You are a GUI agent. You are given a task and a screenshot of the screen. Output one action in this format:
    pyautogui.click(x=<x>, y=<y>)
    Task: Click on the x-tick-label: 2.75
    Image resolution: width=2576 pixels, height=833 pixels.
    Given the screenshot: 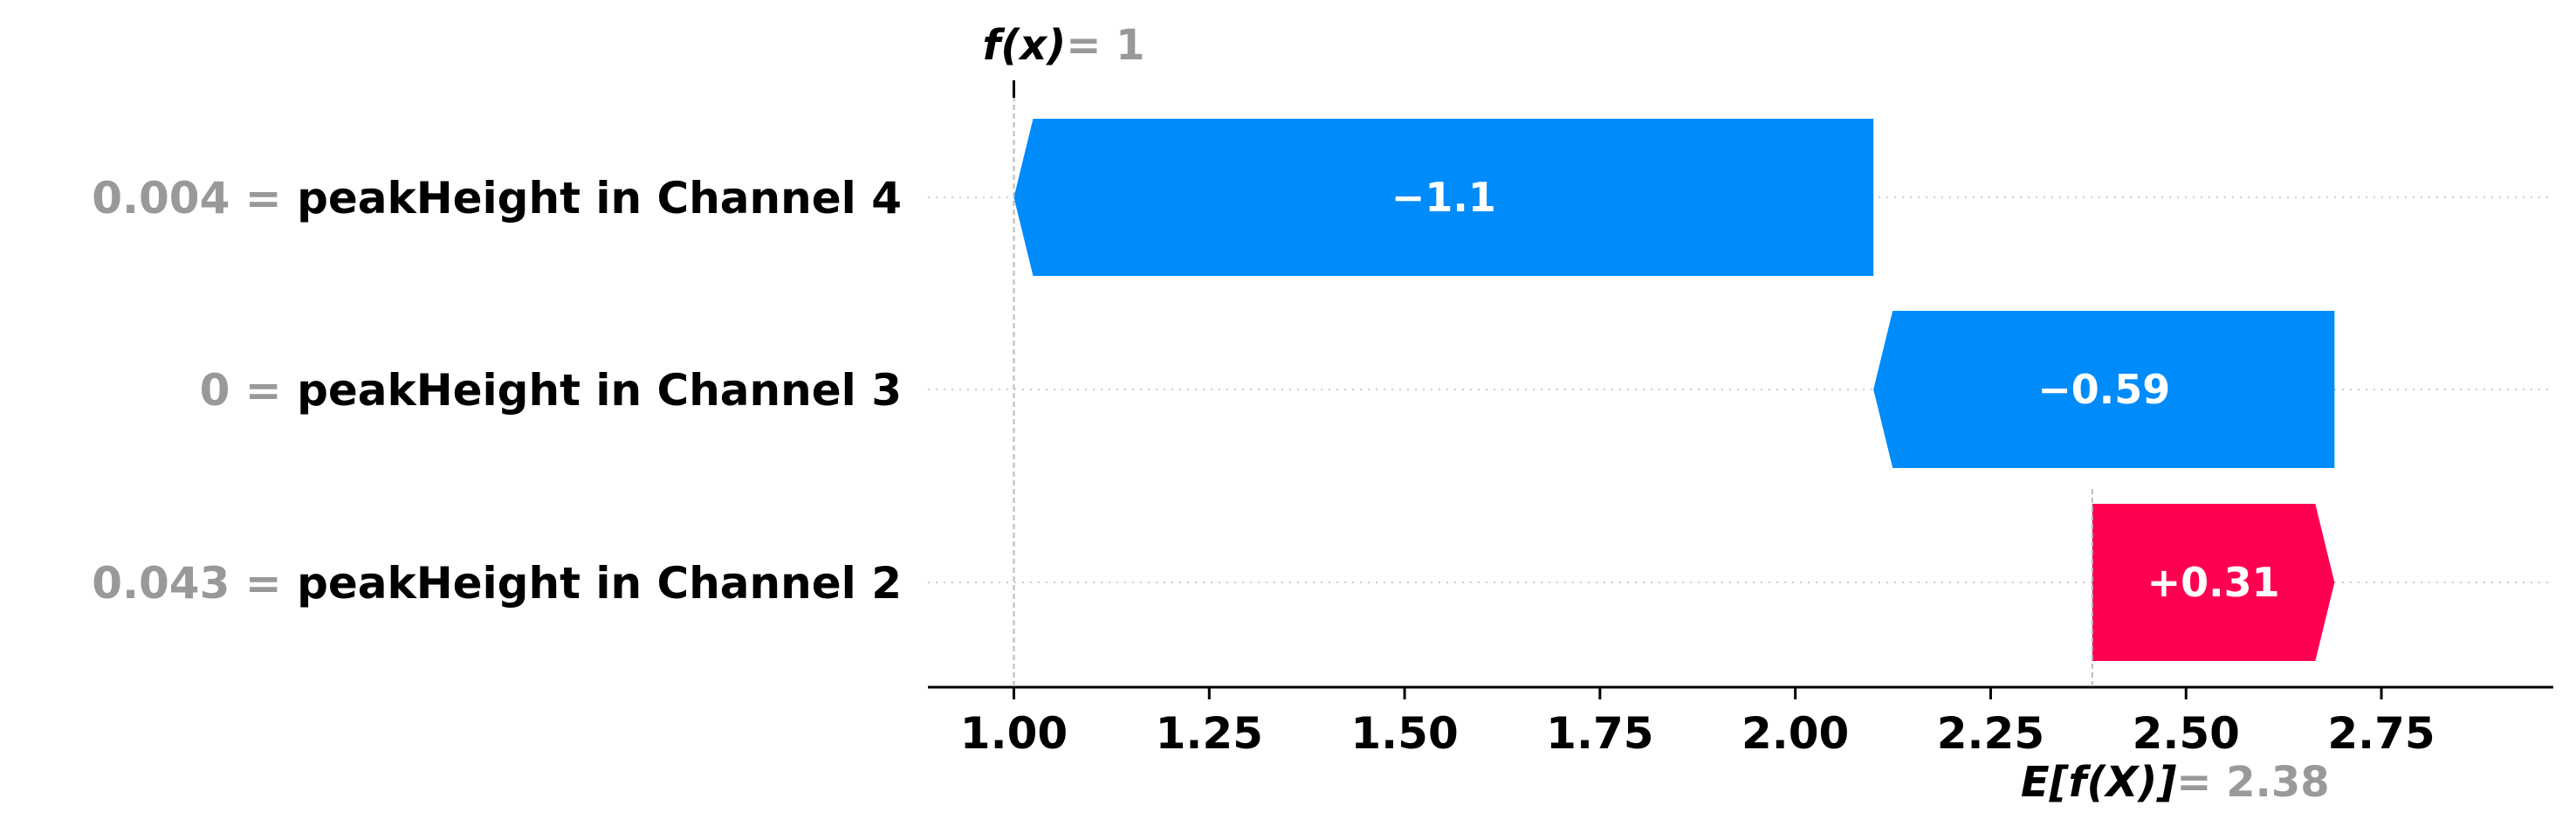 What is the action you would take?
    pyautogui.click(x=2381, y=733)
    